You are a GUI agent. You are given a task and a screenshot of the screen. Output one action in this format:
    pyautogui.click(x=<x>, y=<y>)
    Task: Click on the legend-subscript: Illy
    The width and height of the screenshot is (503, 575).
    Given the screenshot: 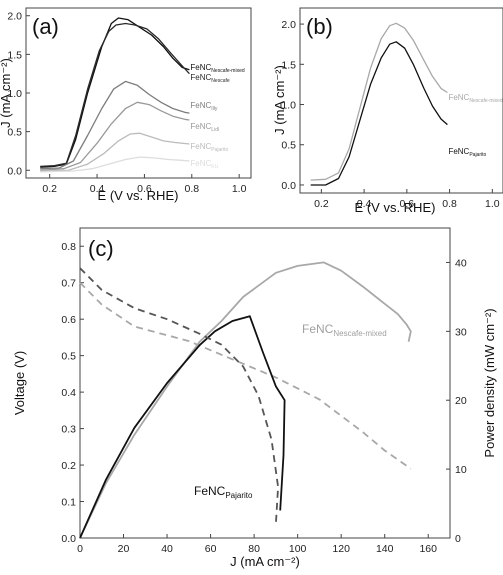 What is the action you would take?
    pyautogui.click(x=214, y=109)
    